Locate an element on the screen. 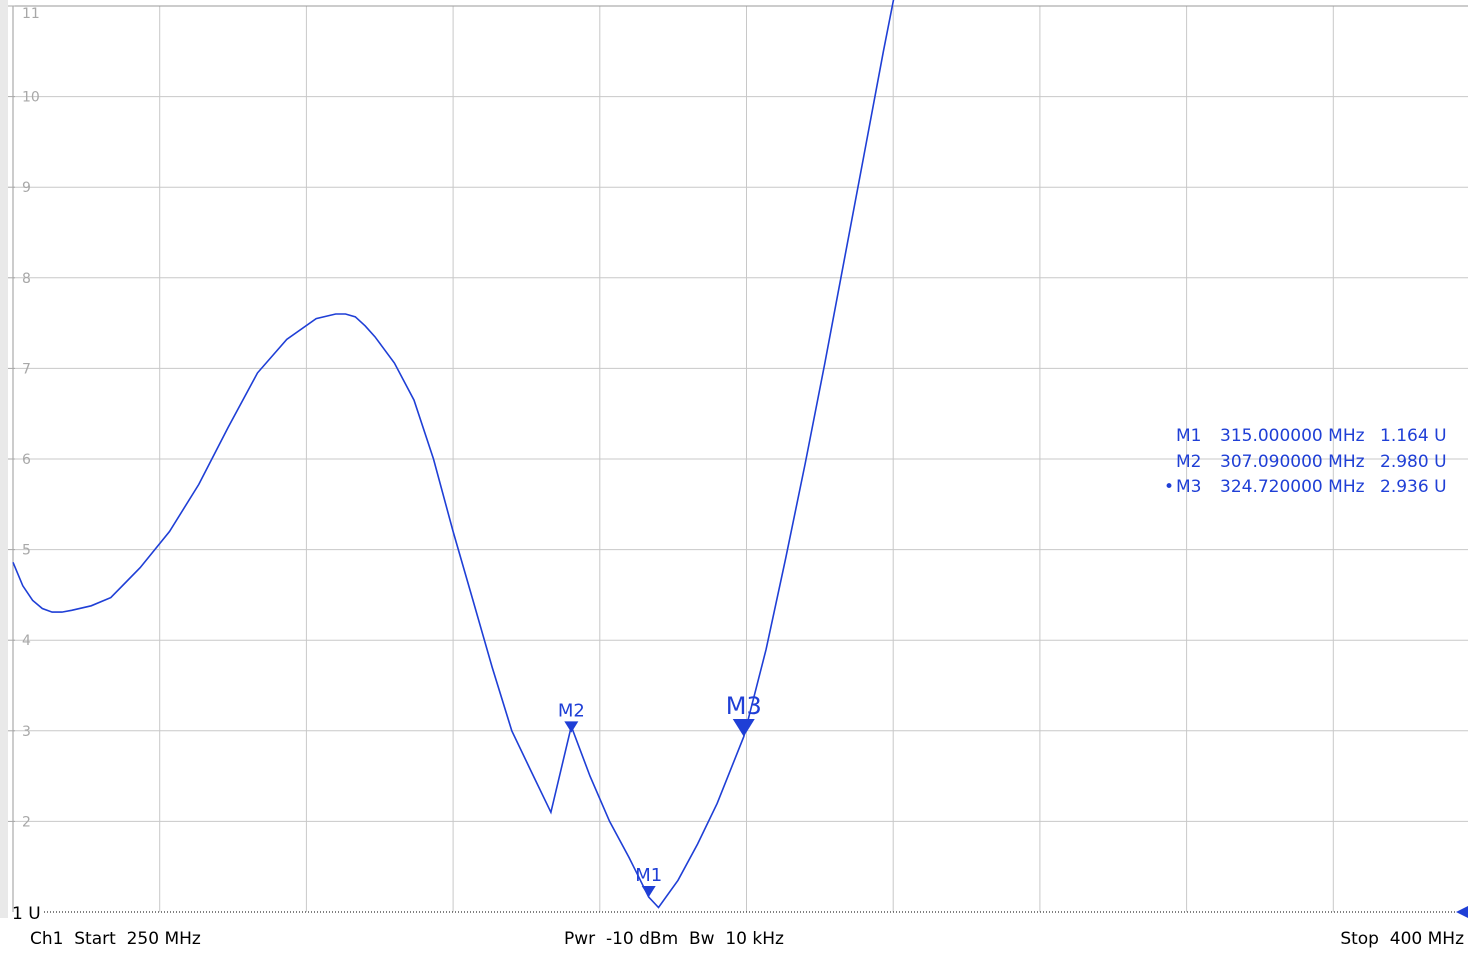 This screenshot has width=1468, height=954. marker-readout-frequency: 307.090000 MHz is located at coordinates (1292, 461).